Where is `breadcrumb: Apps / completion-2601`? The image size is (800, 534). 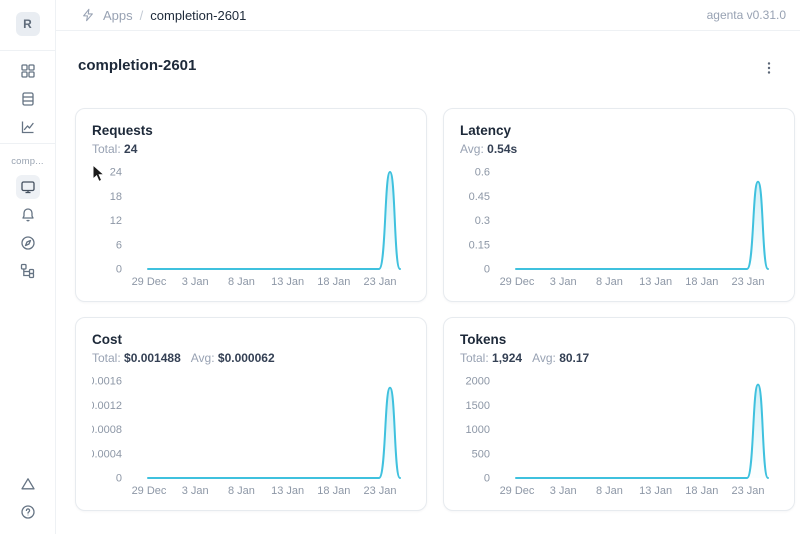
breadcrumb: Apps / completion-2601 is located at coordinates (163, 15).